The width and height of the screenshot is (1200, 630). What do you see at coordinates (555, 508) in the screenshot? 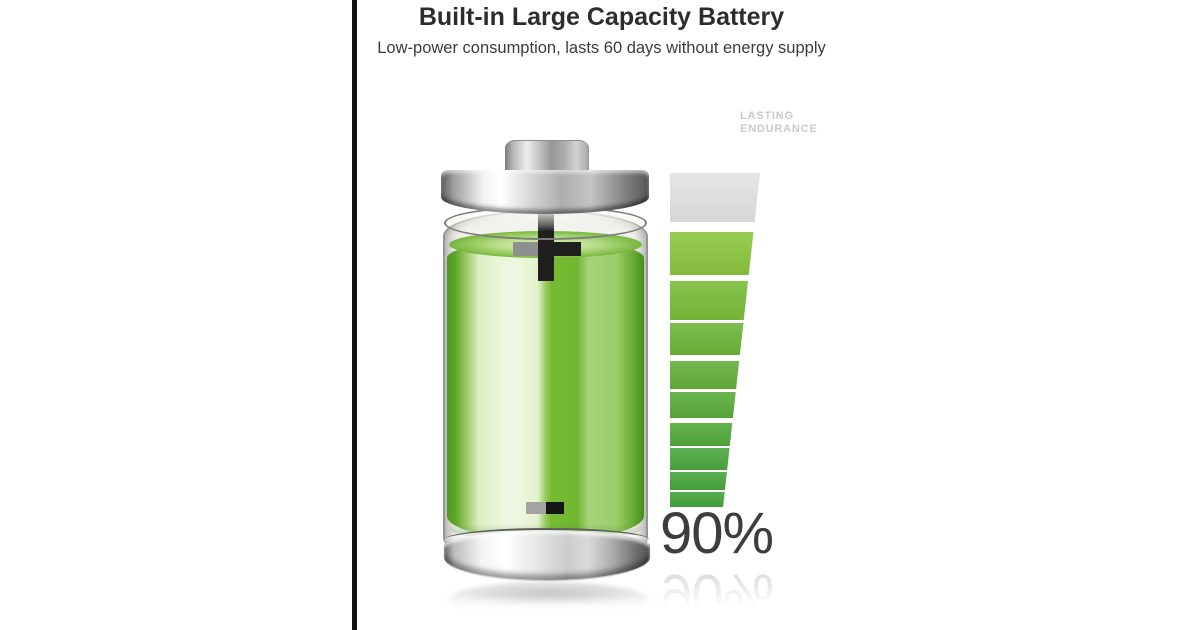
I see `minus-right` at bounding box center [555, 508].